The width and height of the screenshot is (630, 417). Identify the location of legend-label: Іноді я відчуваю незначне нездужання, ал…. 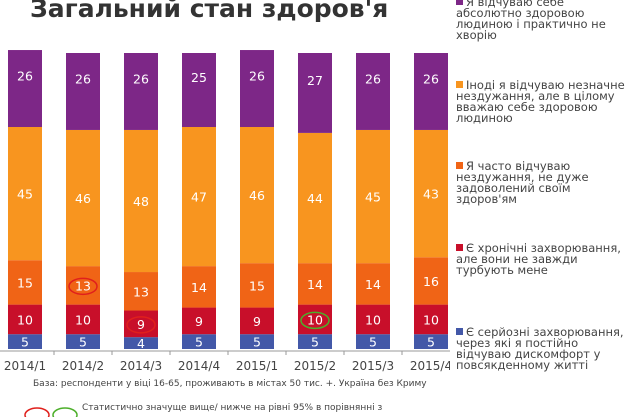
(540, 101).